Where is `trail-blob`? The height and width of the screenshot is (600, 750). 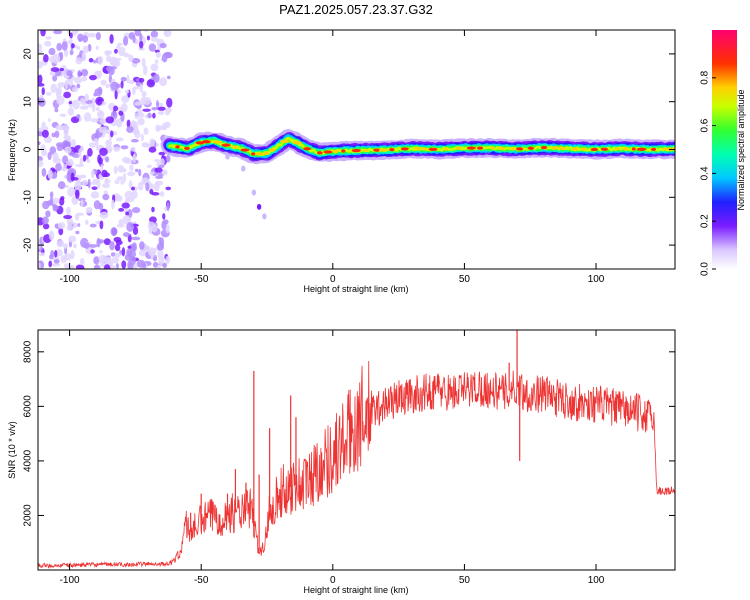
trail-blob is located at coordinates (259, 206).